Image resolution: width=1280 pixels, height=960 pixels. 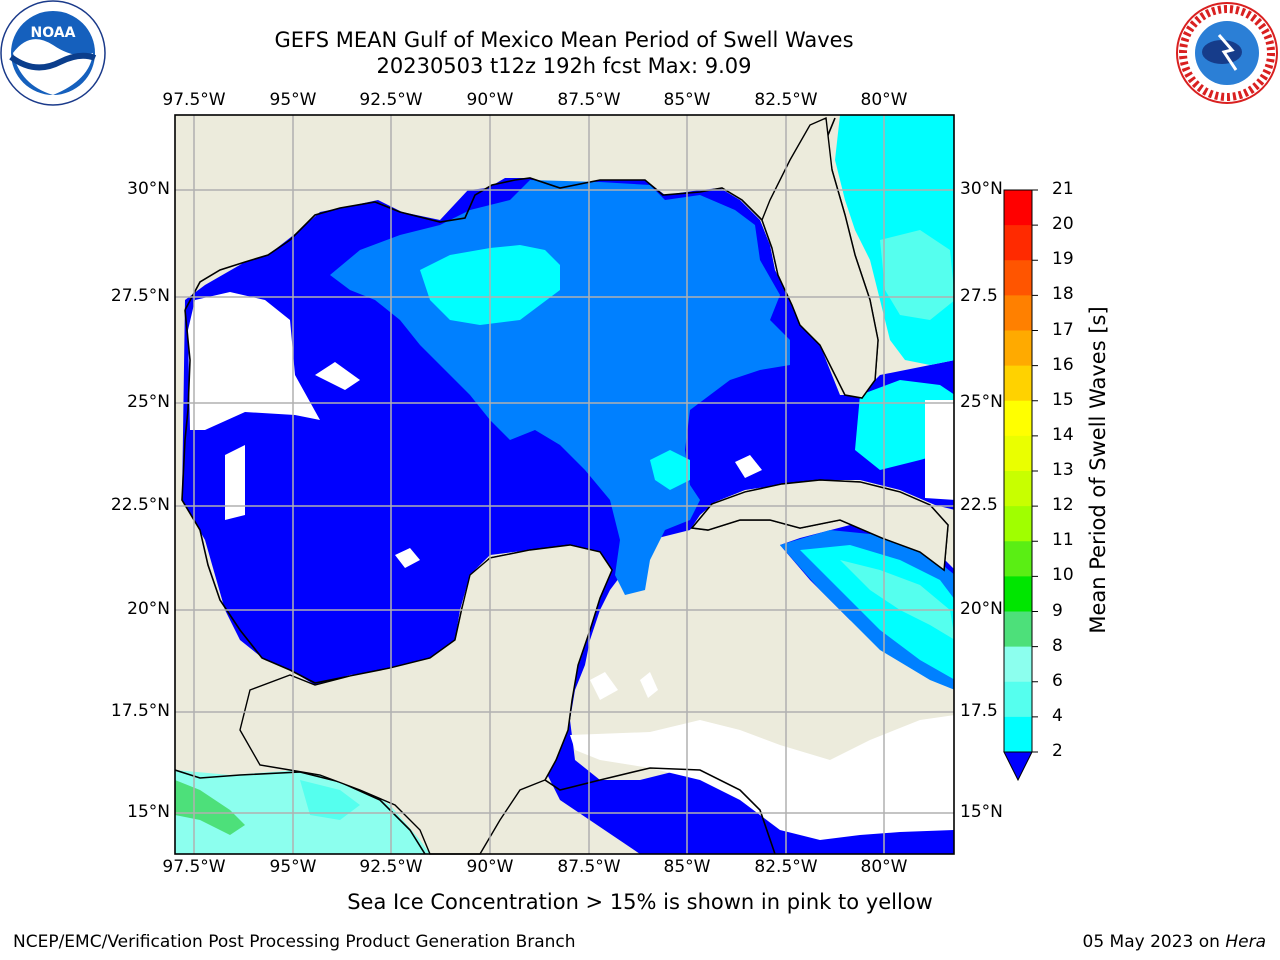 What do you see at coordinates (979, 711) in the screenshot?
I see `lat-label-right: 17.5` at bounding box center [979, 711].